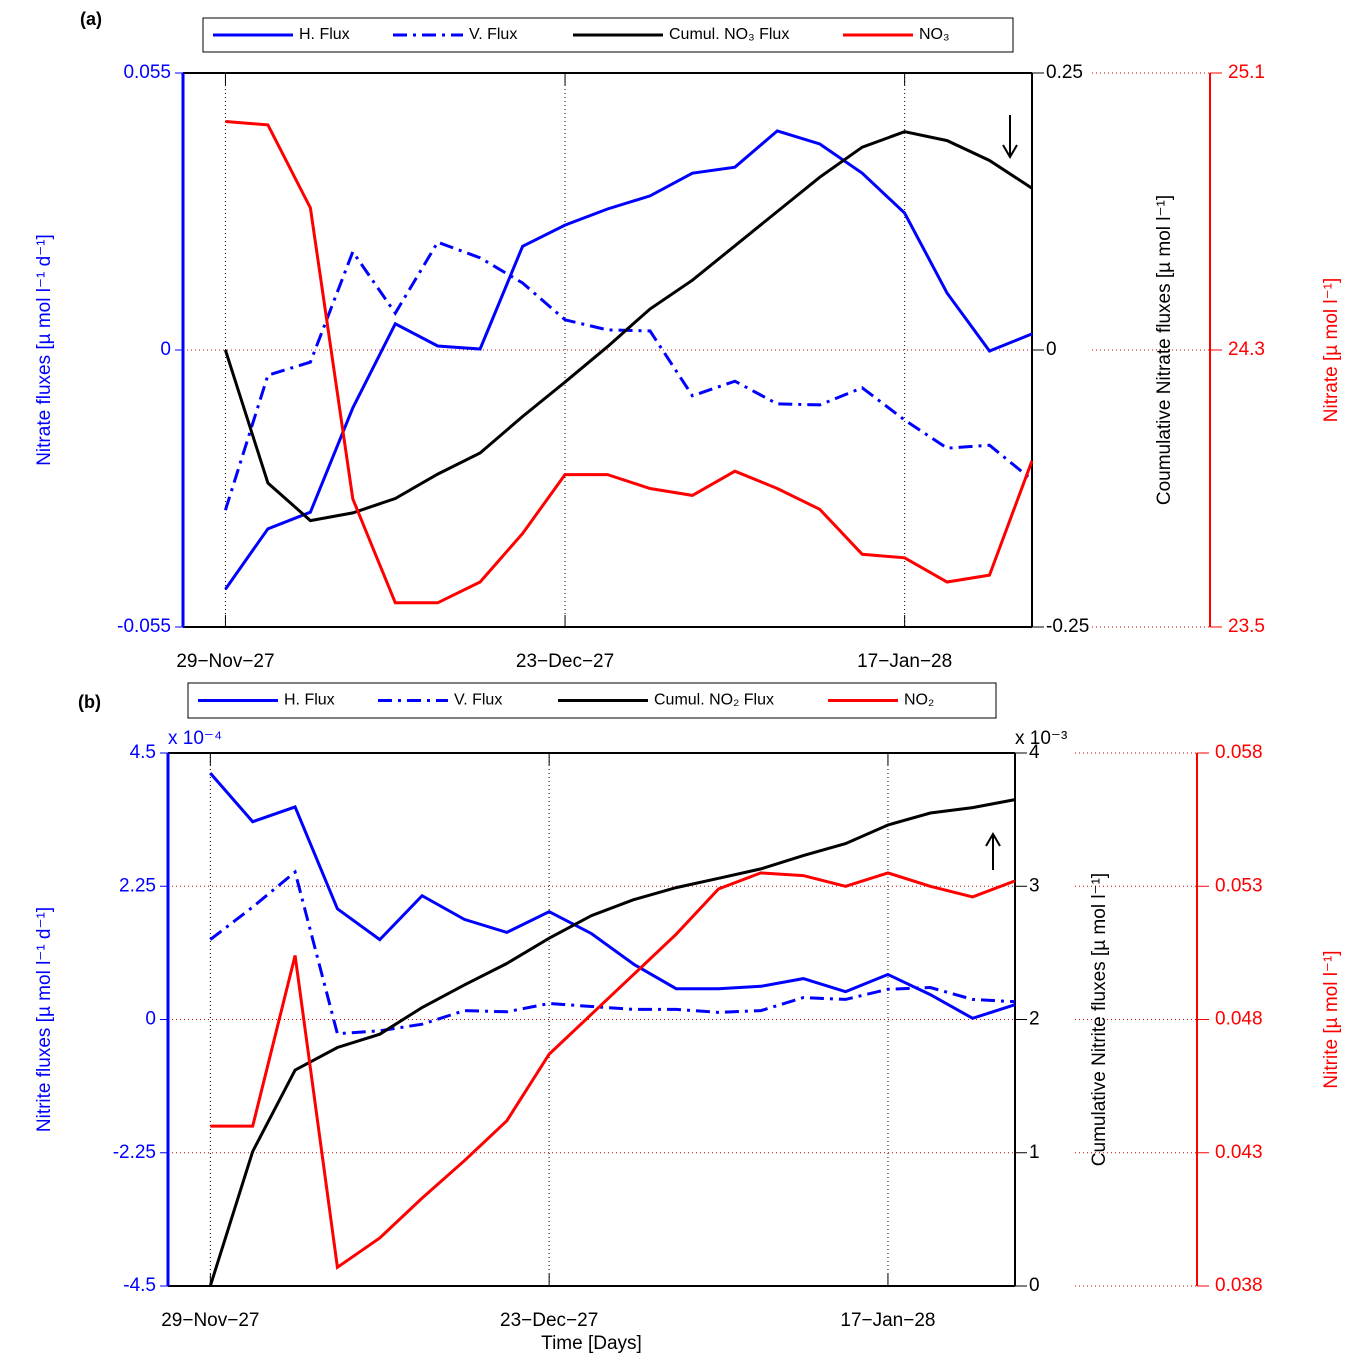 The image size is (1348, 1357). I want to click on y-tick-label: -4.5, so click(139, 1285).